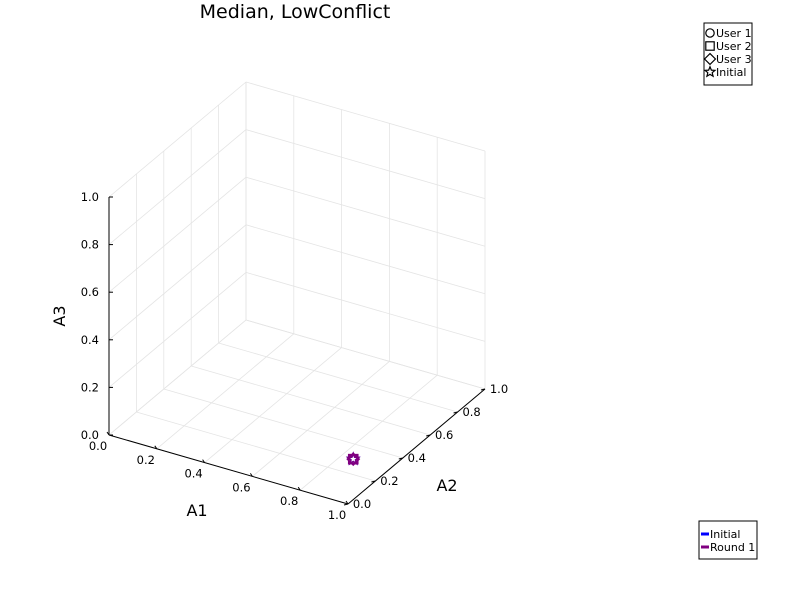  I want to click on x-tick-label: 1.0, so click(337, 515).